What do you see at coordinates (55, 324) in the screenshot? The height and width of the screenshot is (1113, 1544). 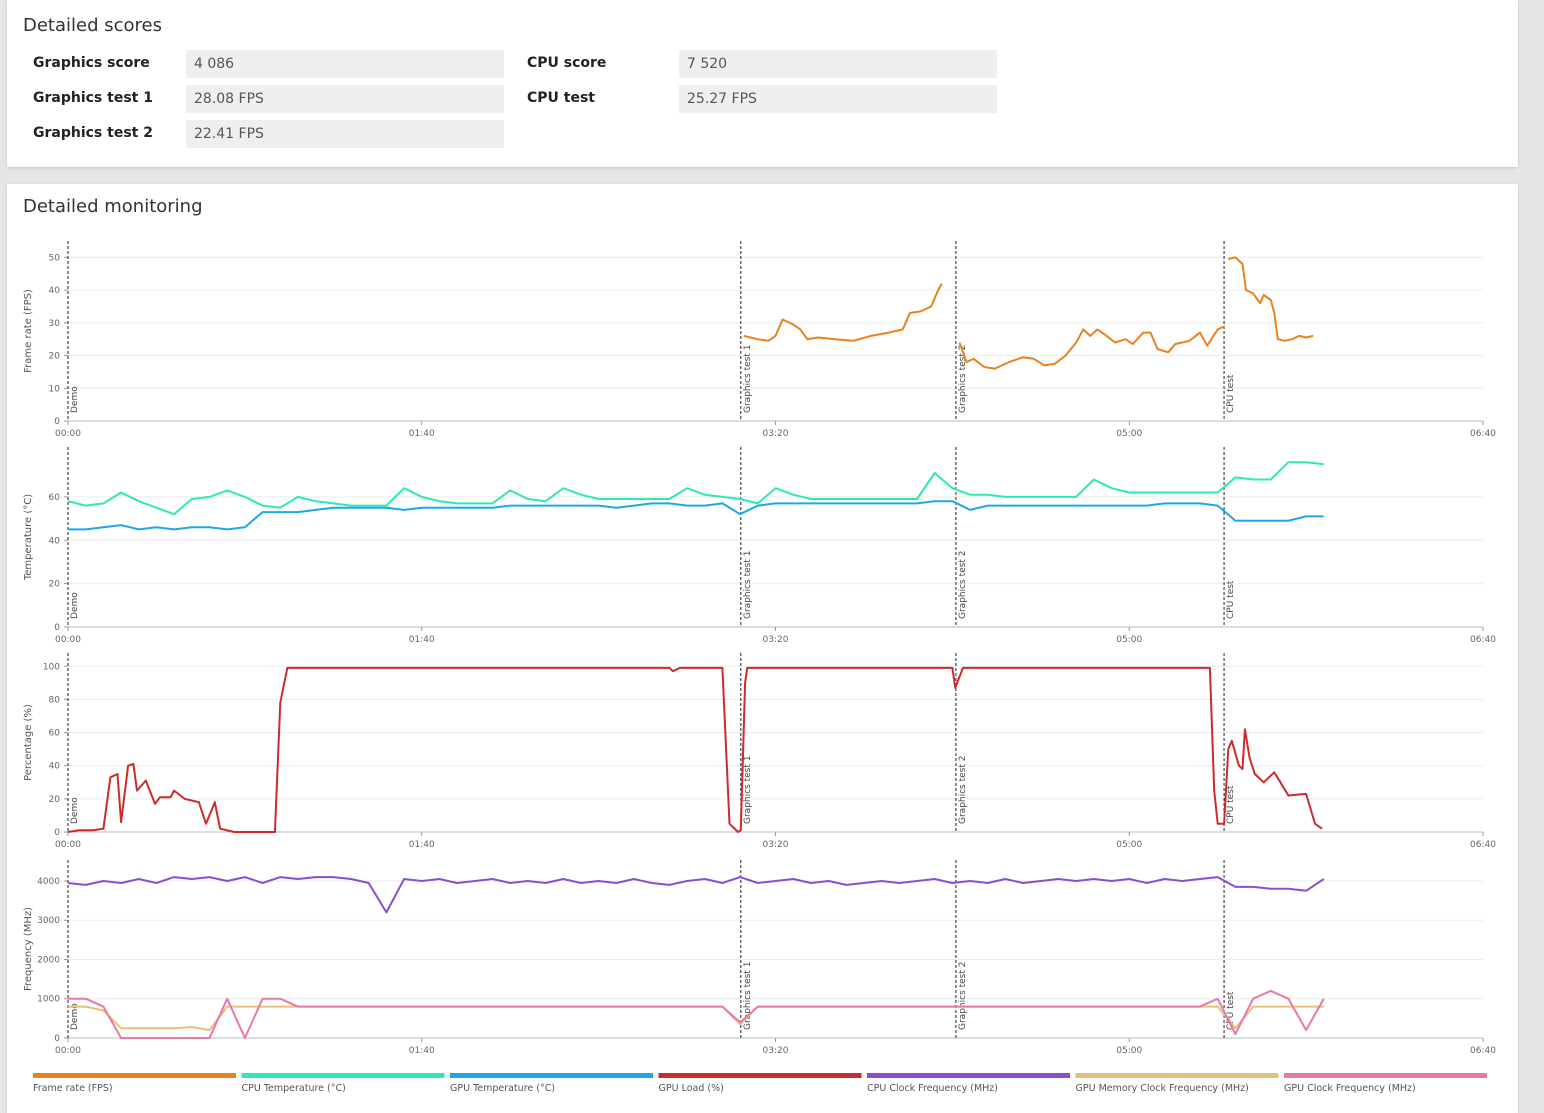 I see `y-tick-label: 30` at bounding box center [55, 324].